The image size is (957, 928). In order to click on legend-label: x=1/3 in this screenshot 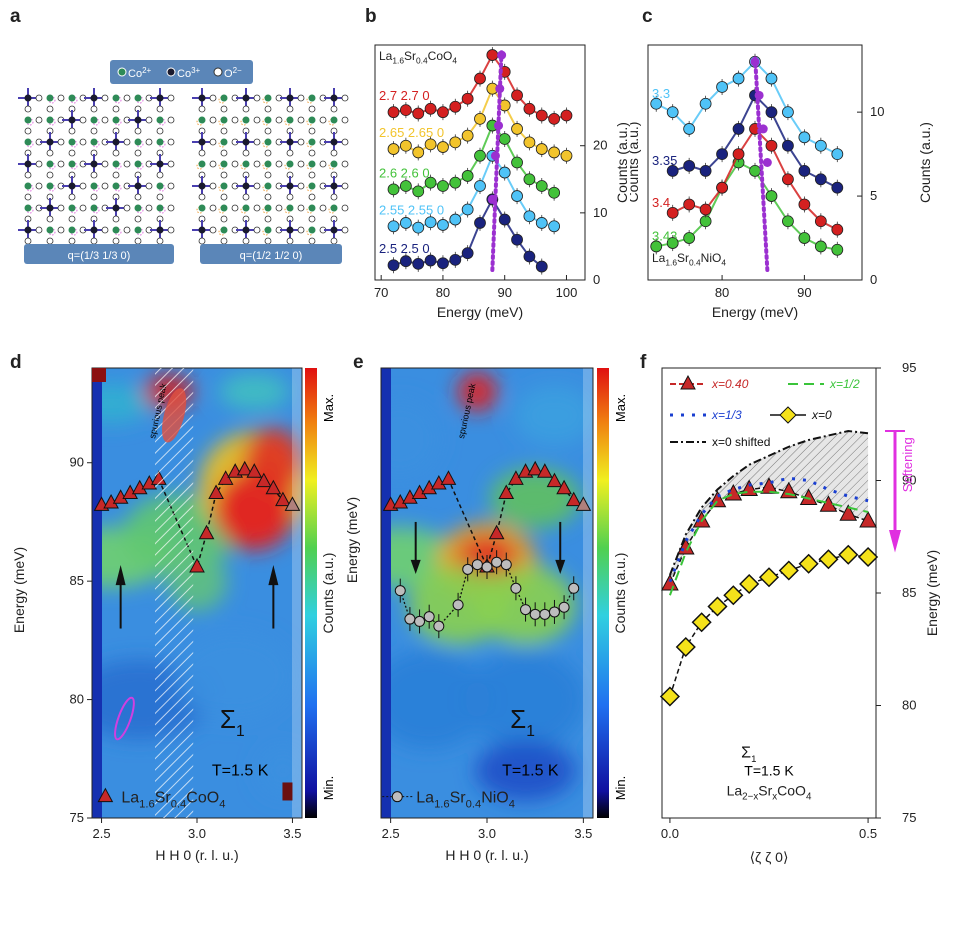, I will do `click(726, 415)`.